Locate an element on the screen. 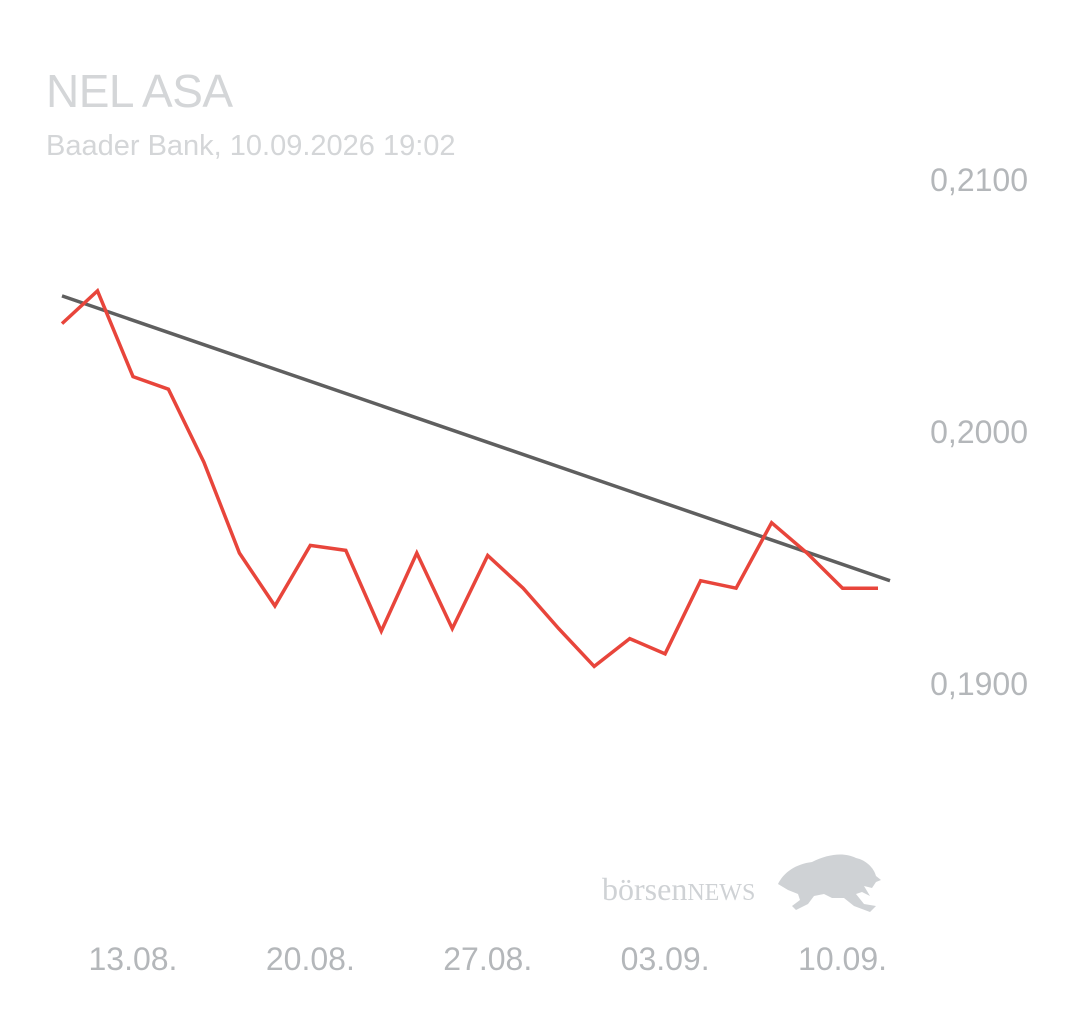 This screenshot has width=1080, height=1013. y-tick-label: 0,2000 is located at coordinates (979, 432).